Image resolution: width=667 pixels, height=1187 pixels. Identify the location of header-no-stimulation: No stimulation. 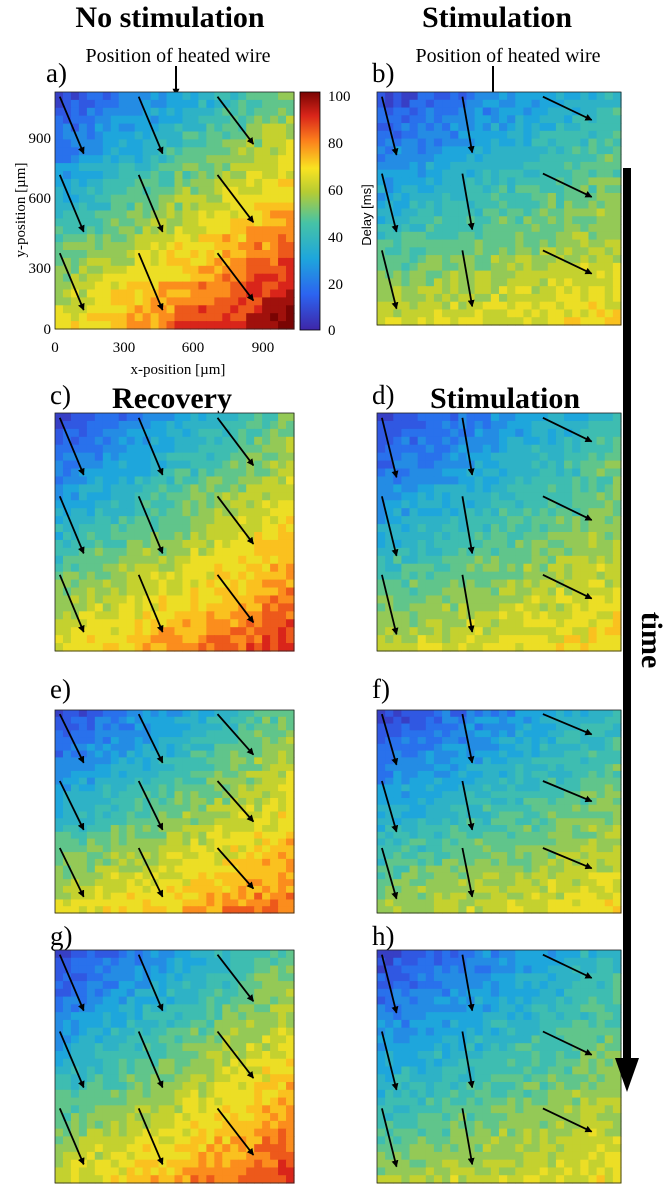
(170, 17).